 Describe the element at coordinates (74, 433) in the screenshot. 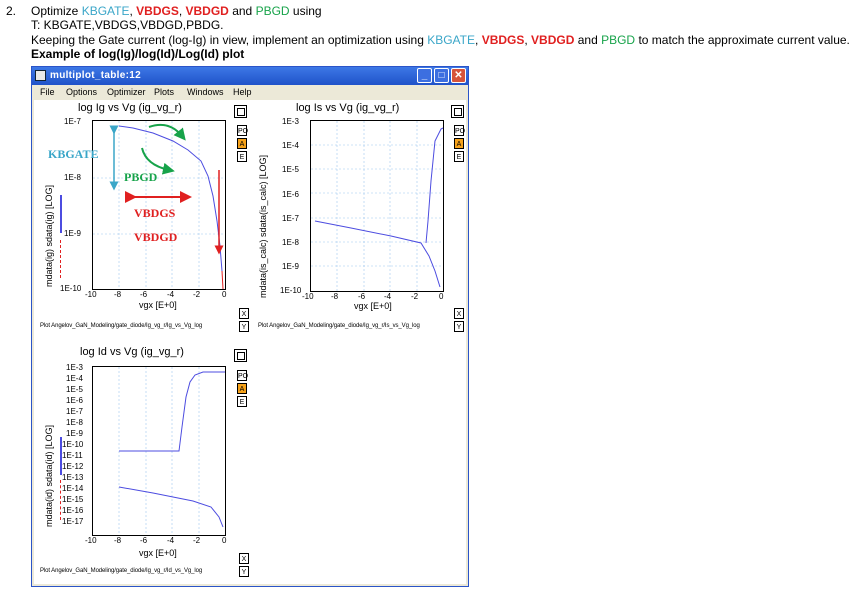

I see `id-ytick: 1E-9` at that location.